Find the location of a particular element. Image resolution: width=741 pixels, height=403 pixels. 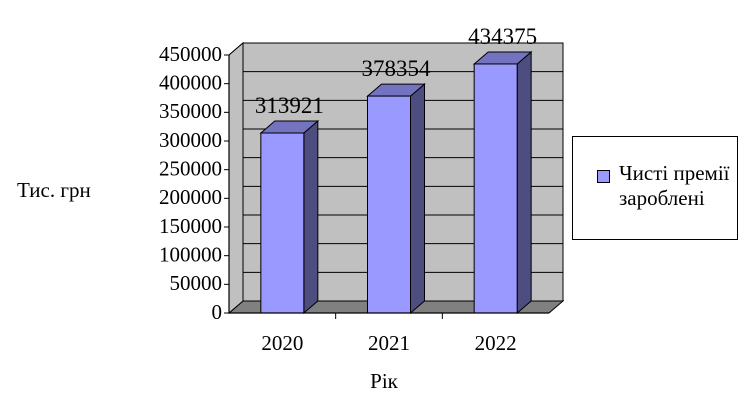

y-tick-label: 100000 is located at coordinates (190, 254).